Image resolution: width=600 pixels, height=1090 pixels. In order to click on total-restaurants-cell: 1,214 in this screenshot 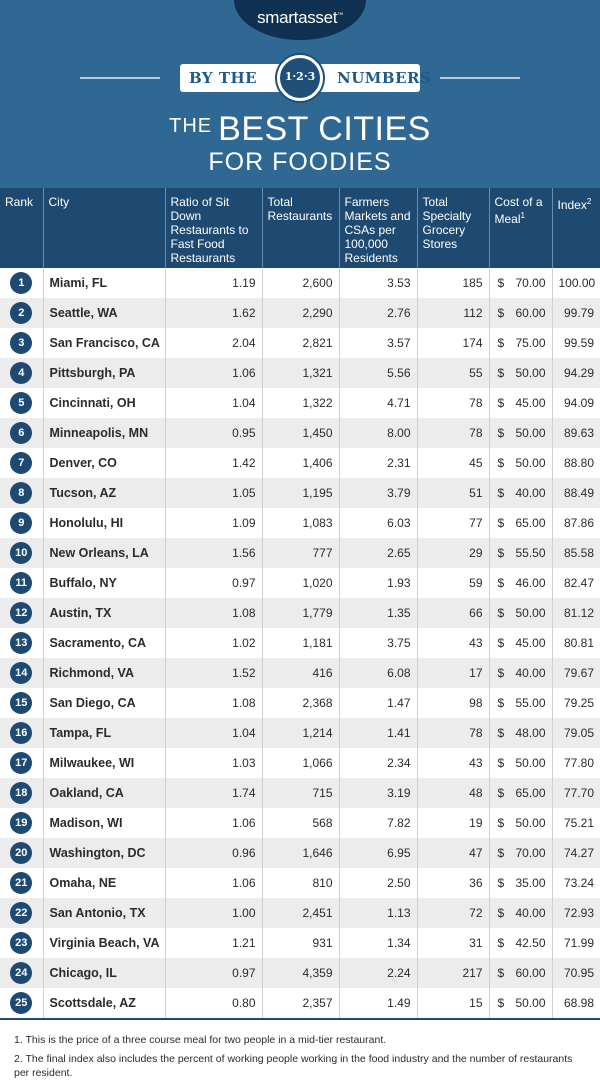, I will do `click(301, 733)`.